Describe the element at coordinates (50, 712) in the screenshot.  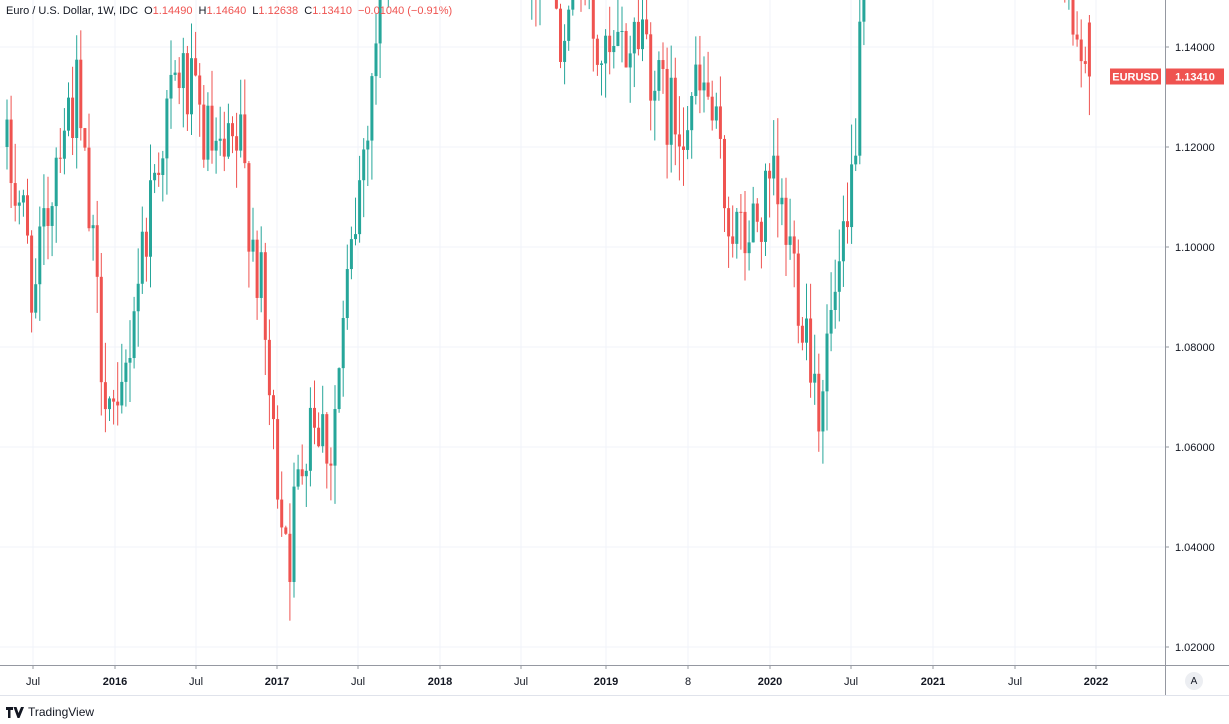
I see `tradingview-logo: TradingView` at that location.